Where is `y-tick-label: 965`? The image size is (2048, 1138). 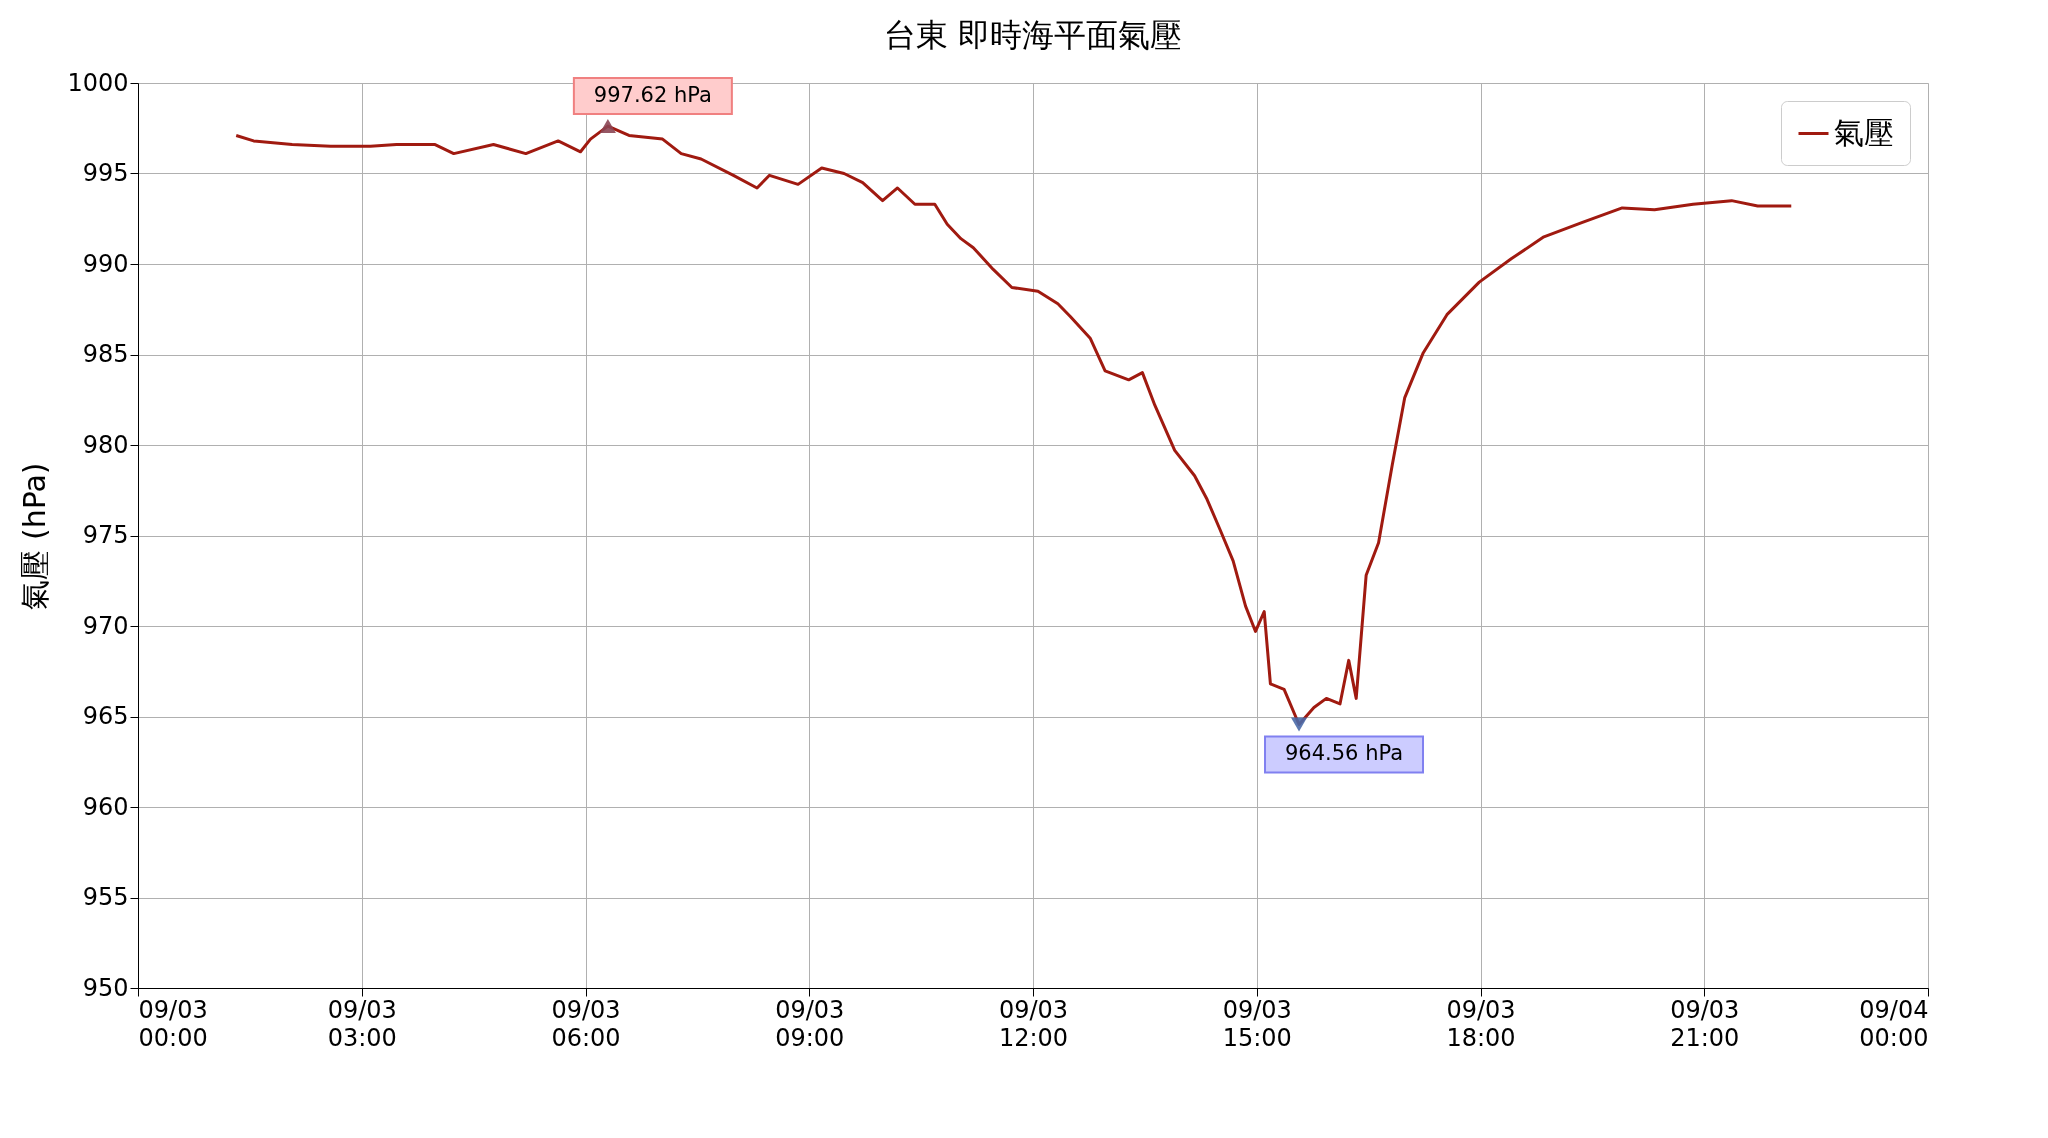 y-tick-label: 965 is located at coordinates (105, 716).